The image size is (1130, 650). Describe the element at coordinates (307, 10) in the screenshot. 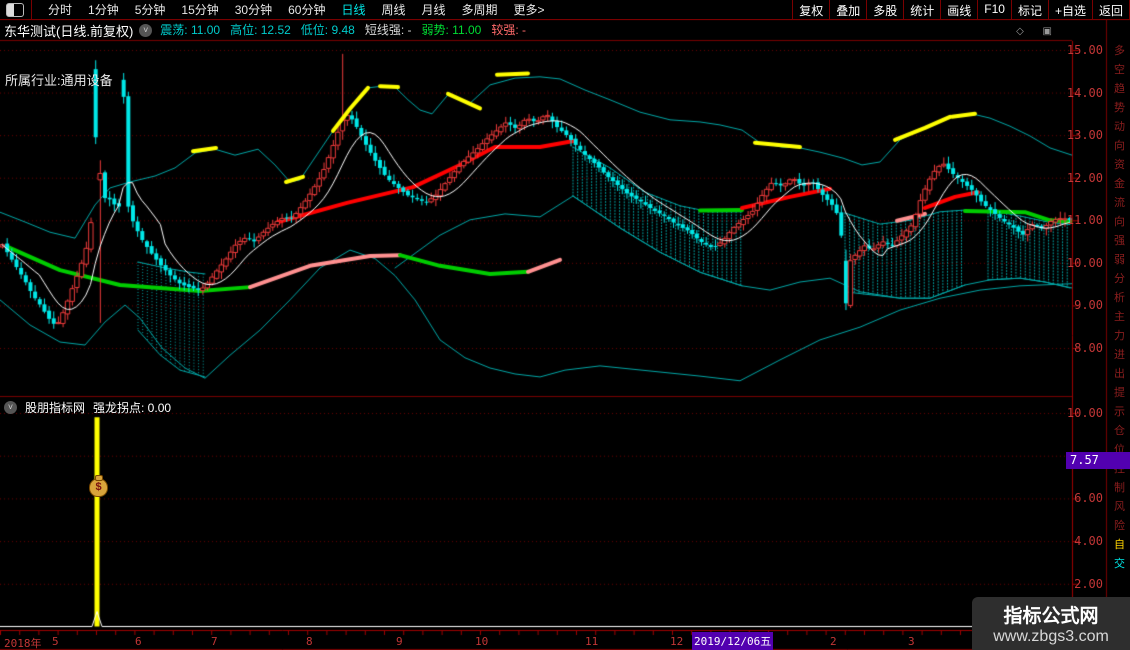

I see `period-tab-60分钟: 60分钟` at that location.